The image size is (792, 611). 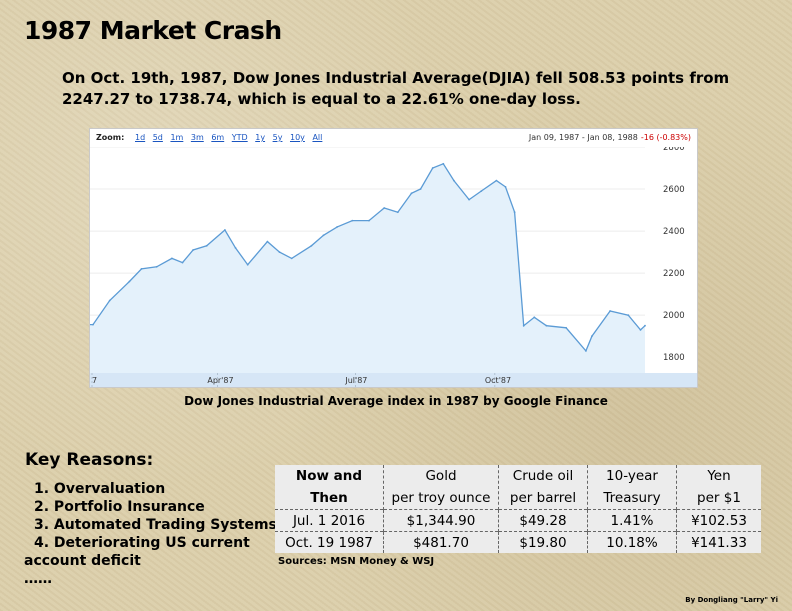 What do you see at coordinates (153, 30) in the screenshot?
I see `page-title: 1987 Market Crash` at bounding box center [153, 30].